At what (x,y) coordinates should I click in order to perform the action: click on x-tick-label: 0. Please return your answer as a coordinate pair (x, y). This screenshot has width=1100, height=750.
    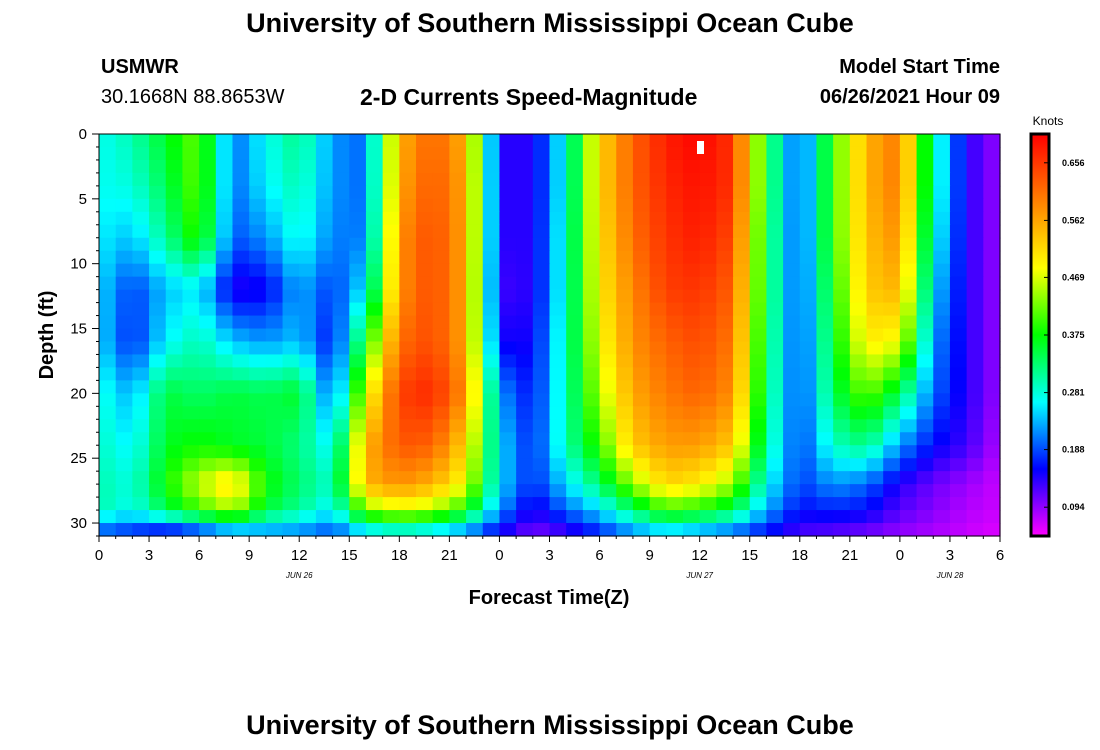
    Looking at the image, I should click on (99, 555).